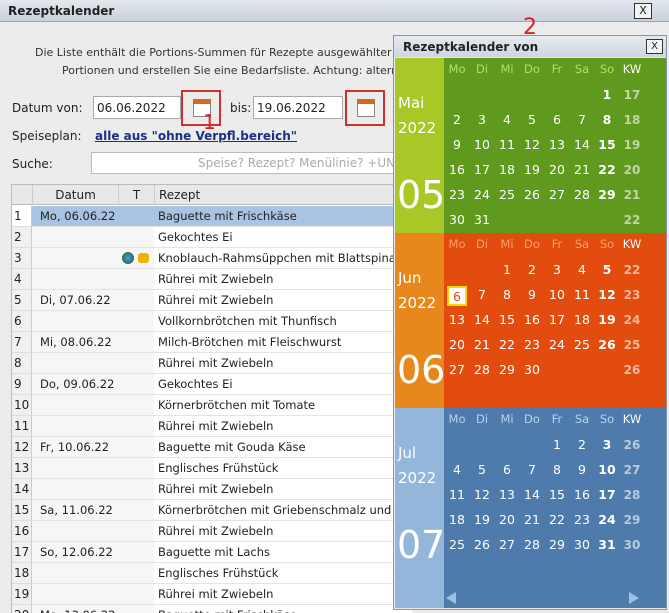  What do you see at coordinates (532, 294) in the screenshot?
I see `day: 9` at bounding box center [532, 294].